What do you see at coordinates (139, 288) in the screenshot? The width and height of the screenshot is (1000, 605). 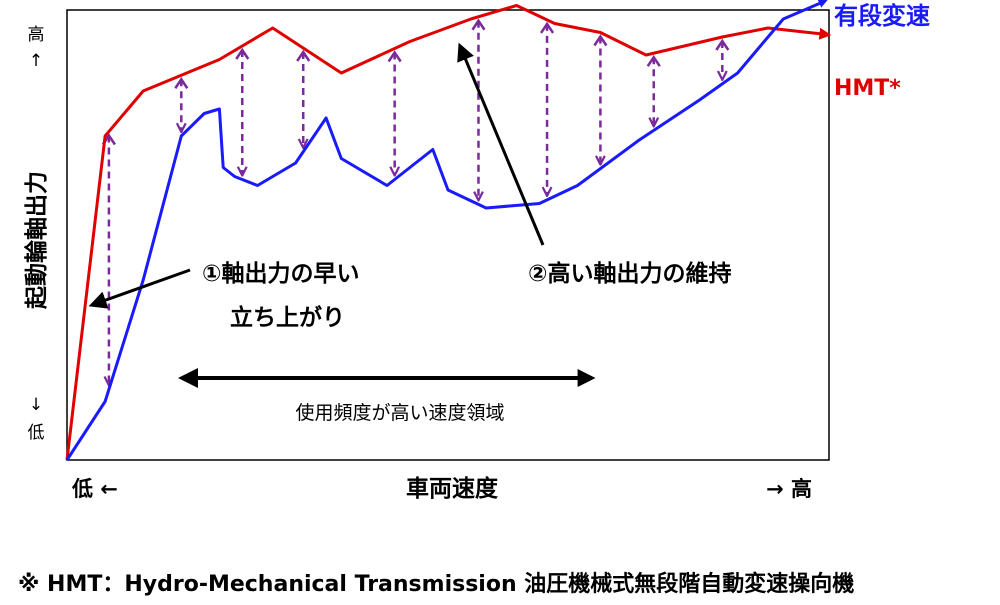 I see `annotation-rapid-arrow` at bounding box center [139, 288].